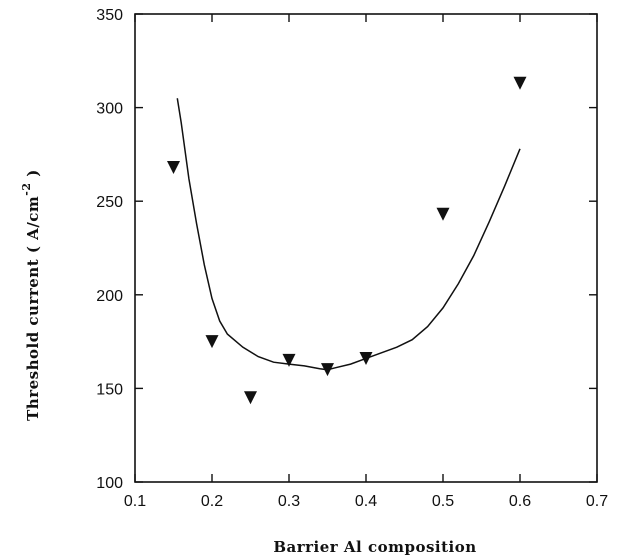 The height and width of the screenshot is (560, 629). Describe the element at coordinates (443, 501) in the screenshot. I see `x-tick-label: 0.5` at that location.